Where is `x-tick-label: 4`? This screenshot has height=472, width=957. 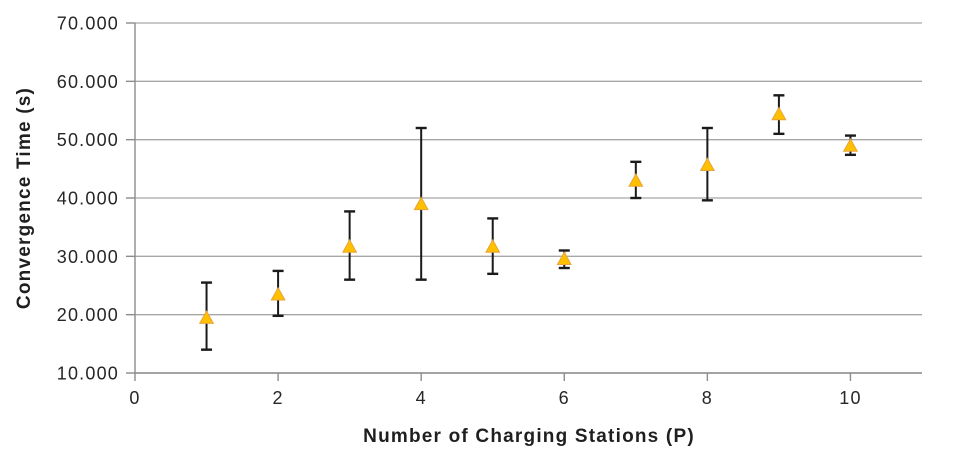 x-tick-label: 4 is located at coordinates (421, 398).